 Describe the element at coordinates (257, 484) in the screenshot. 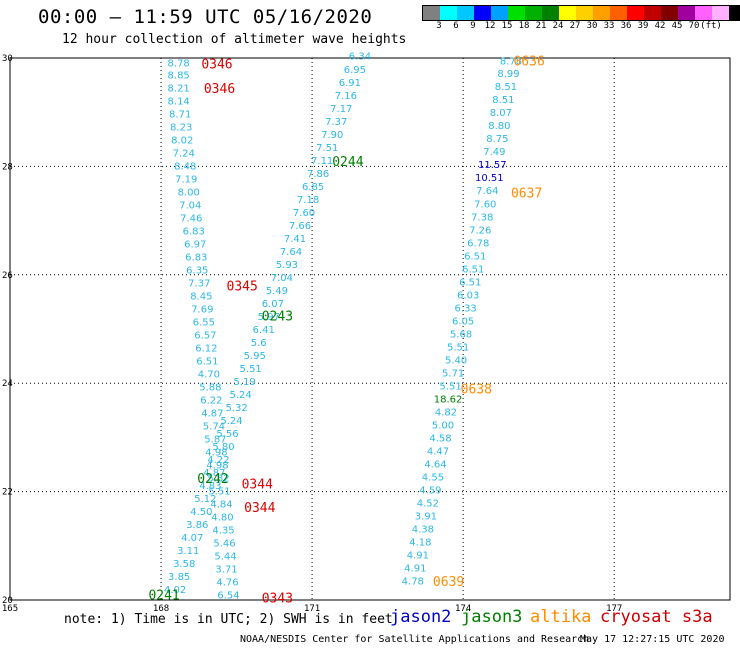

I see `pass-time-label: 0344` at that location.